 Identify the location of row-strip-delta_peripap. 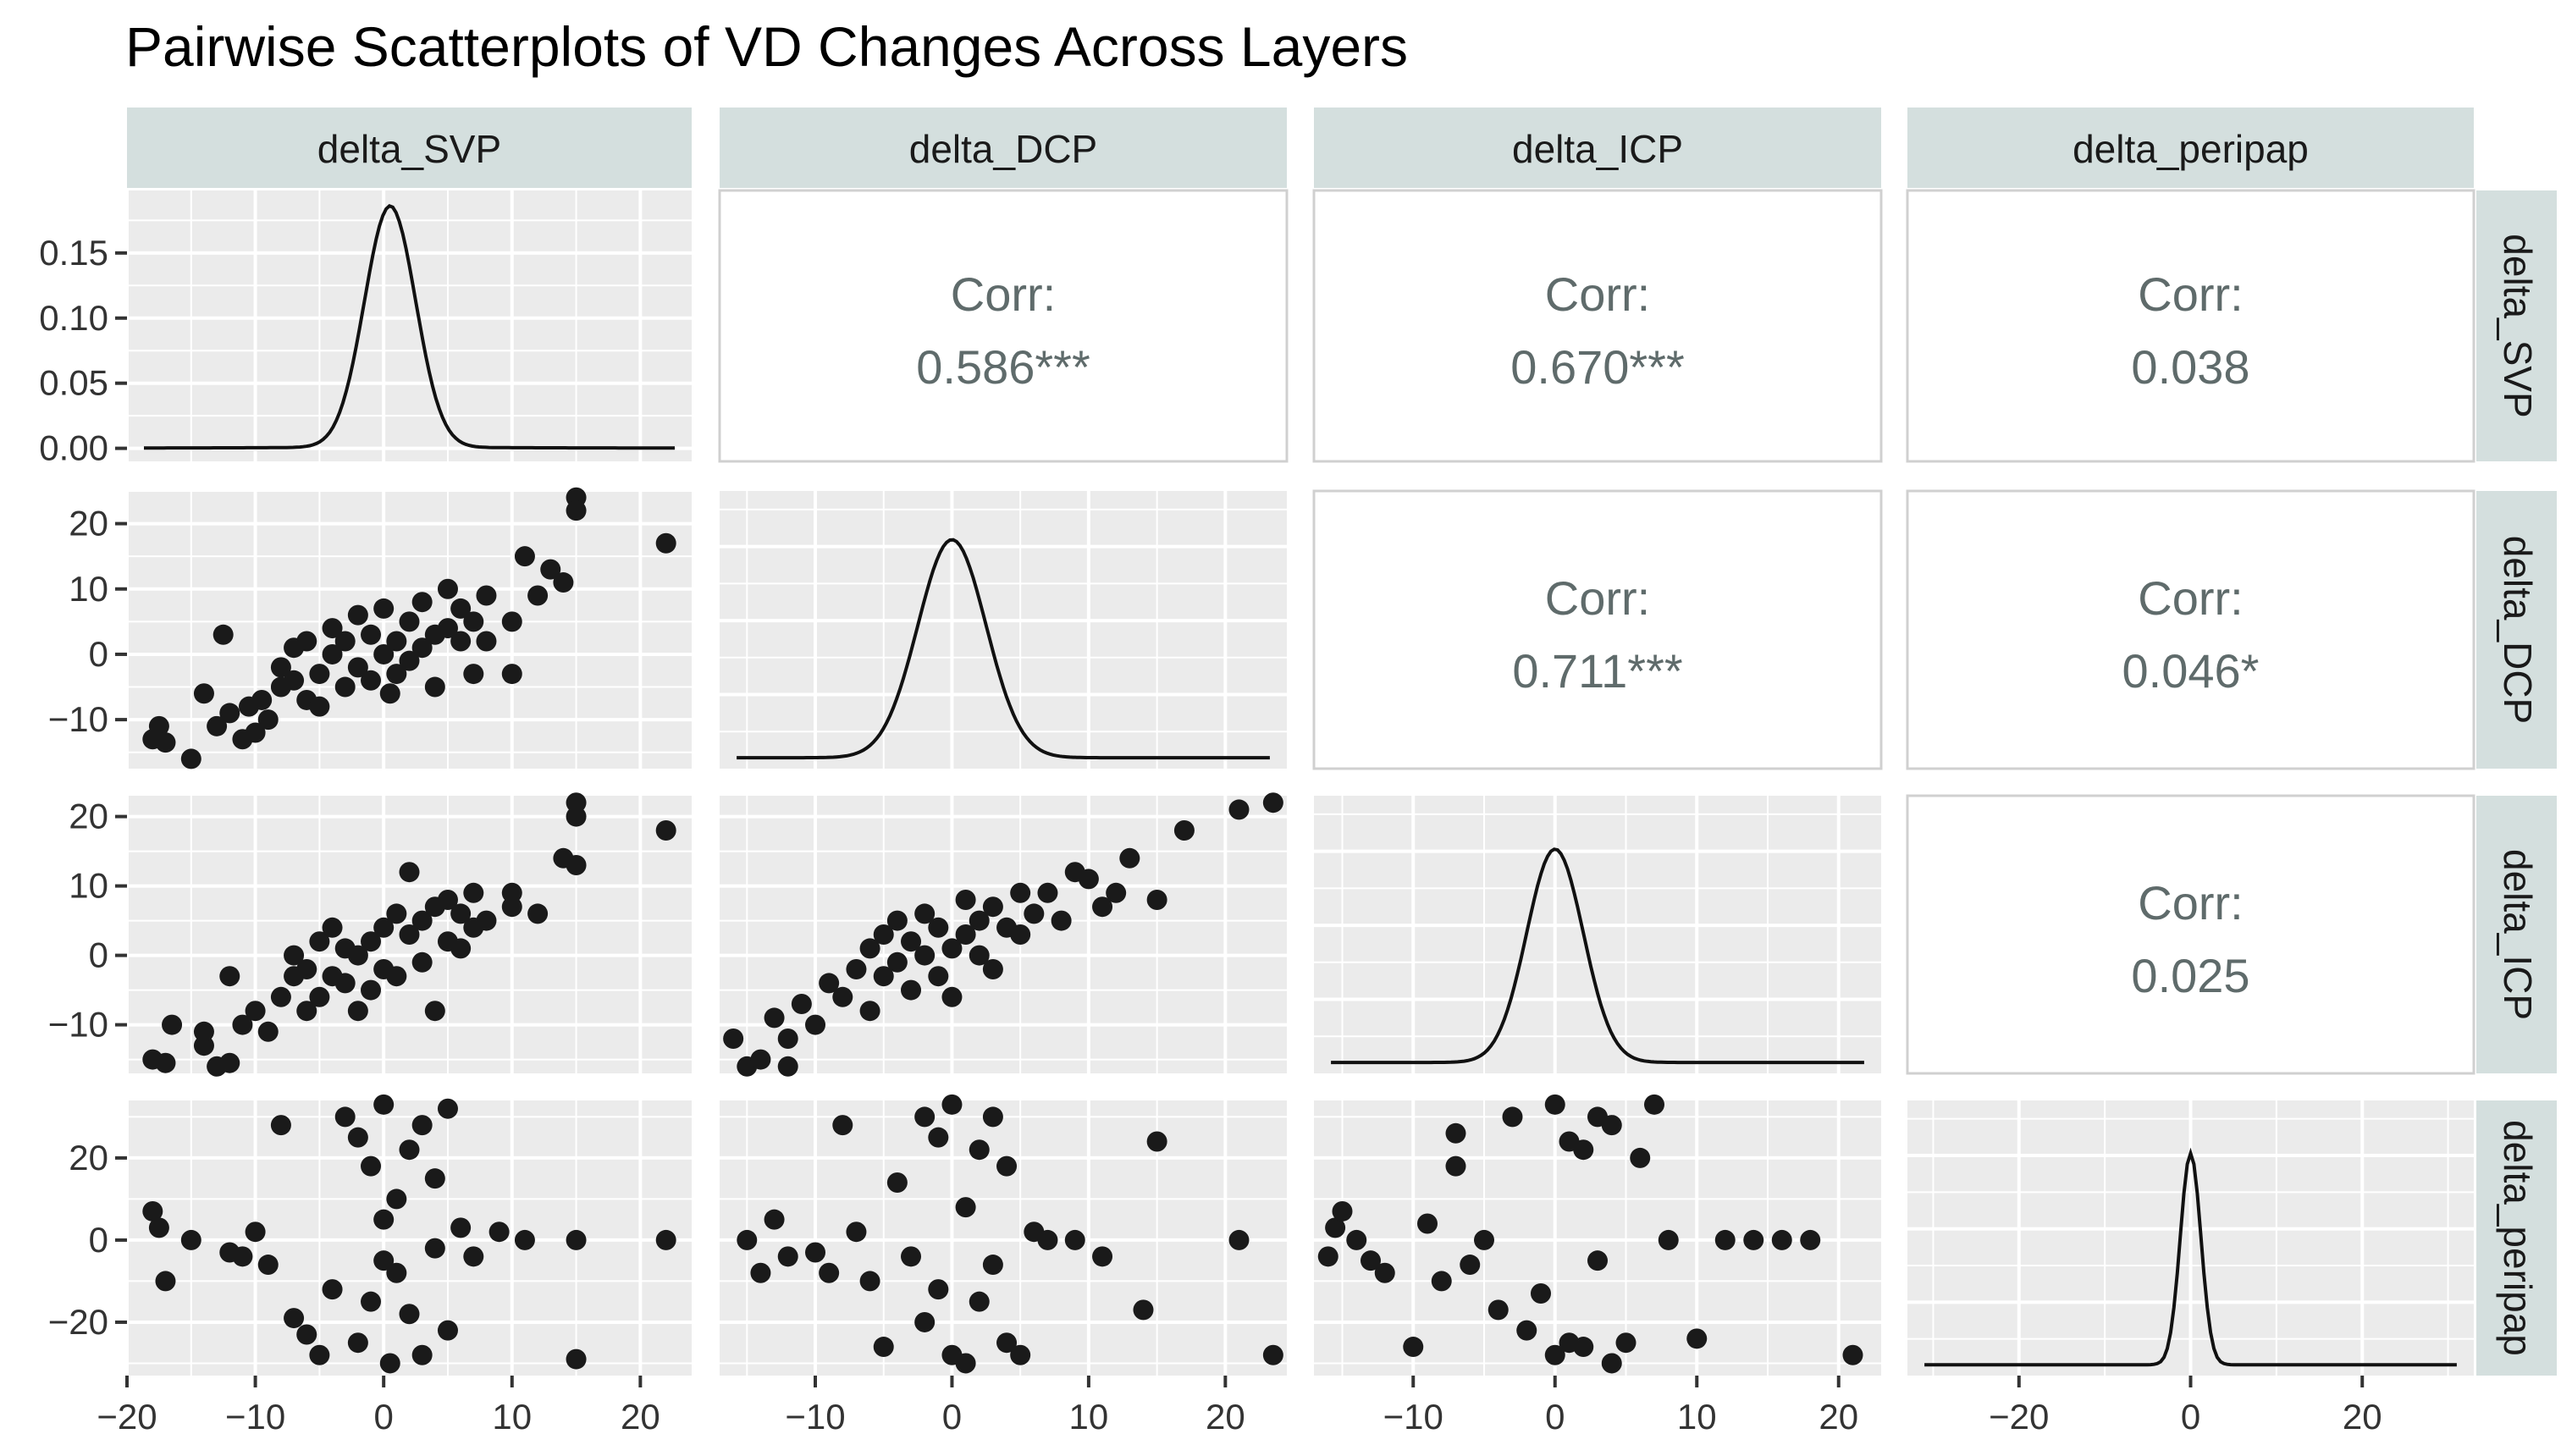
(2516, 1238).